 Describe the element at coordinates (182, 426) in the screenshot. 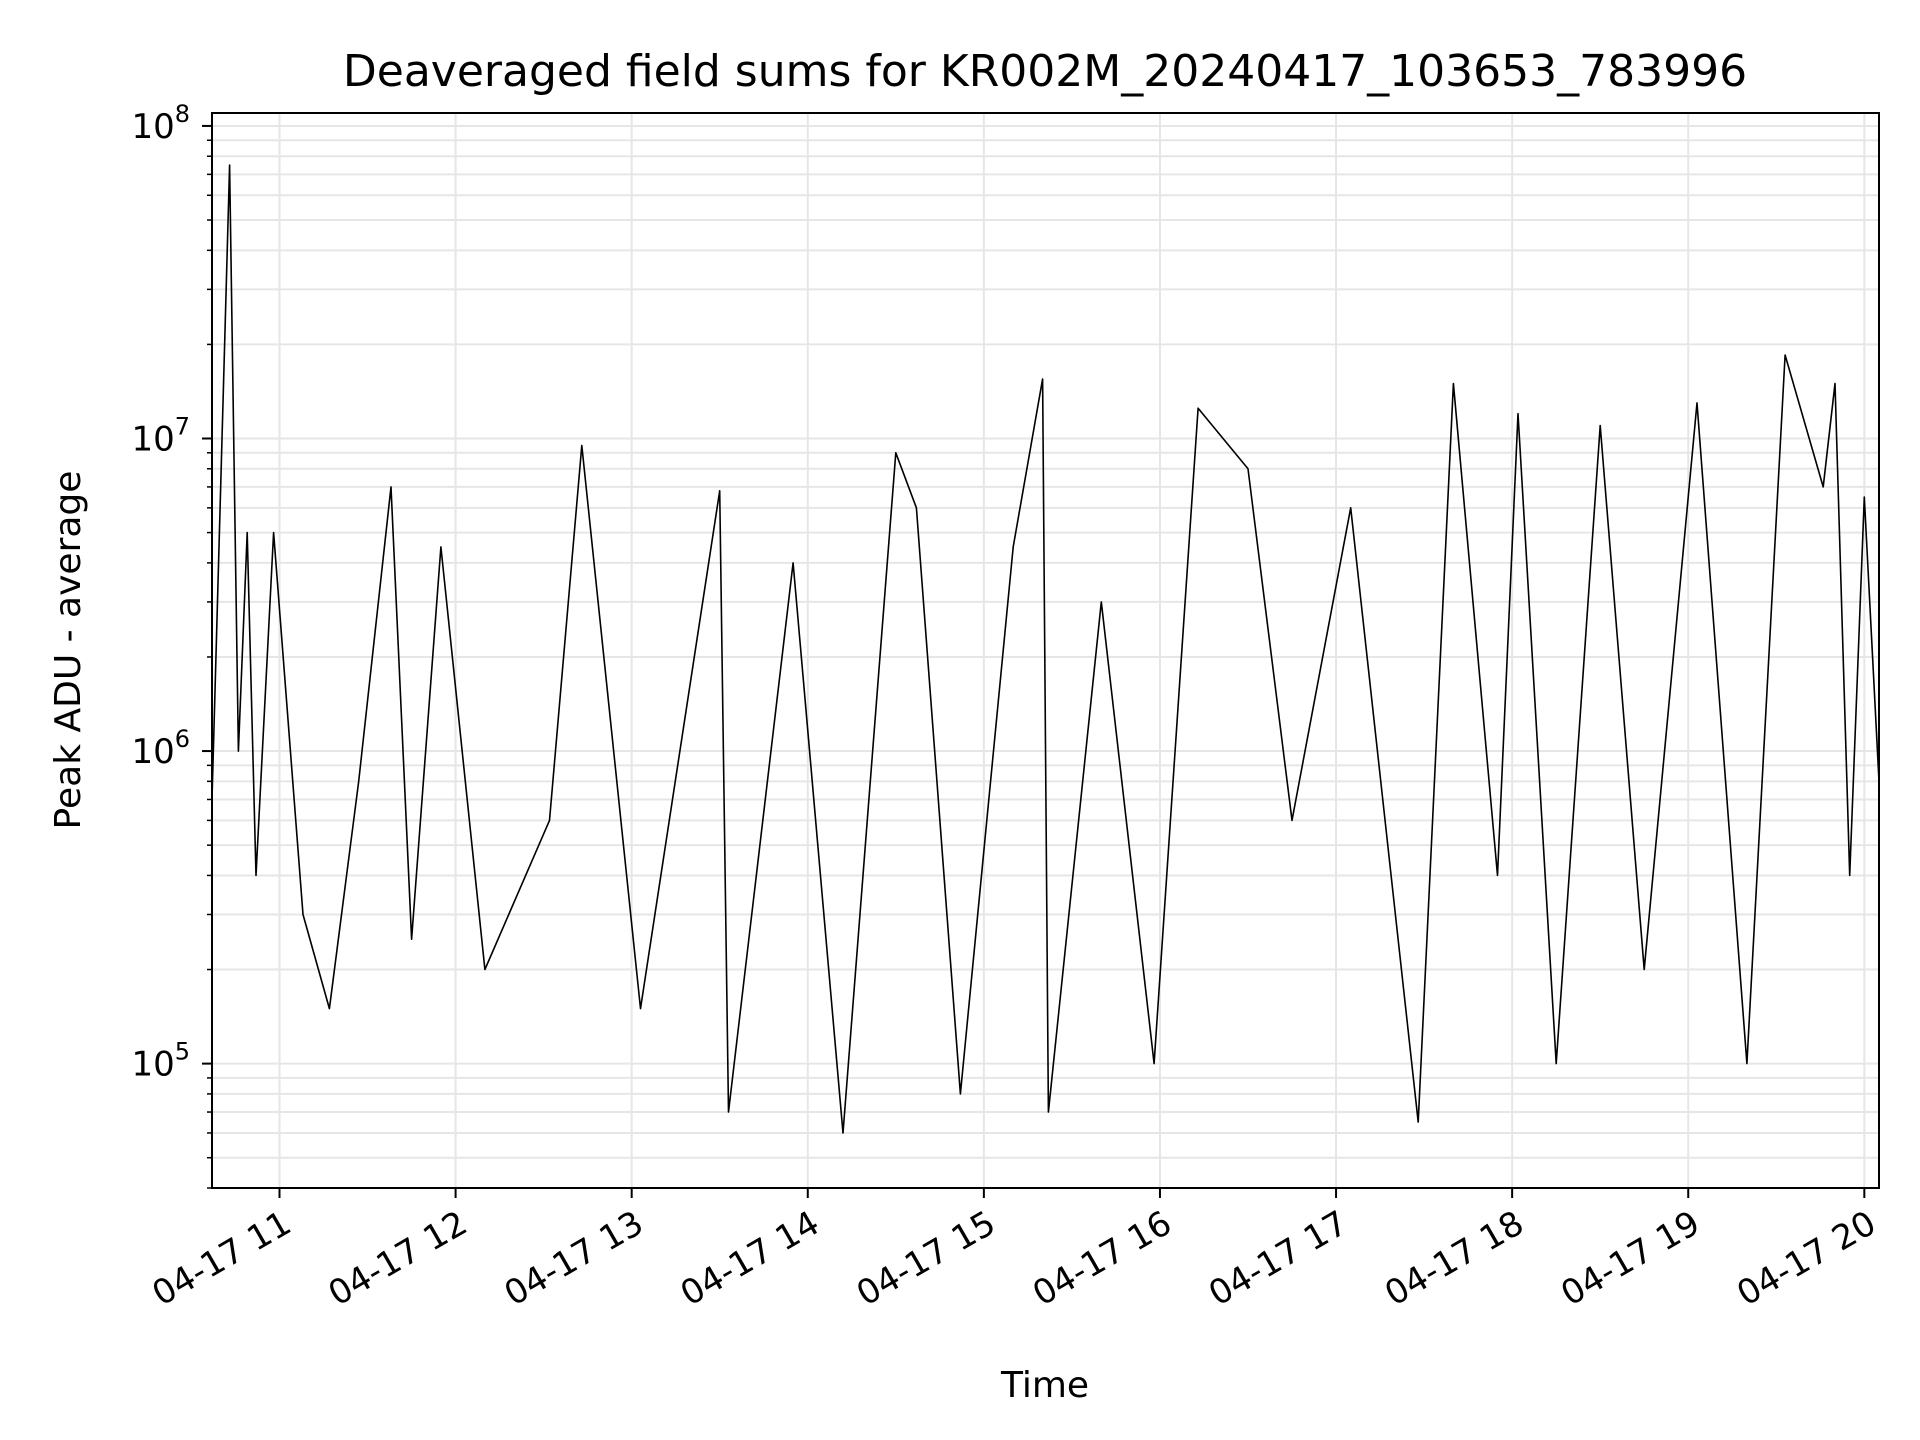

I see `y-tick-exponent: 7` at that location.